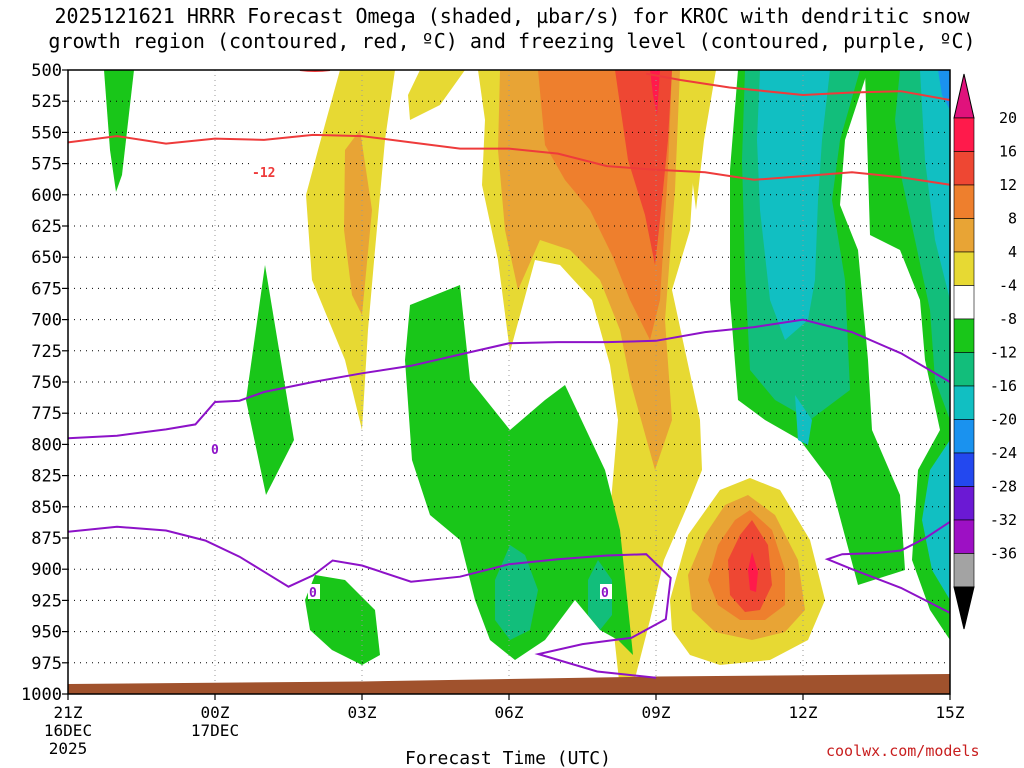 This screenshot has height=768, width=1024. Describe the element at coordinates (803, 712) in the screenshot. I see `x-tick-label: 12Z` at that location.